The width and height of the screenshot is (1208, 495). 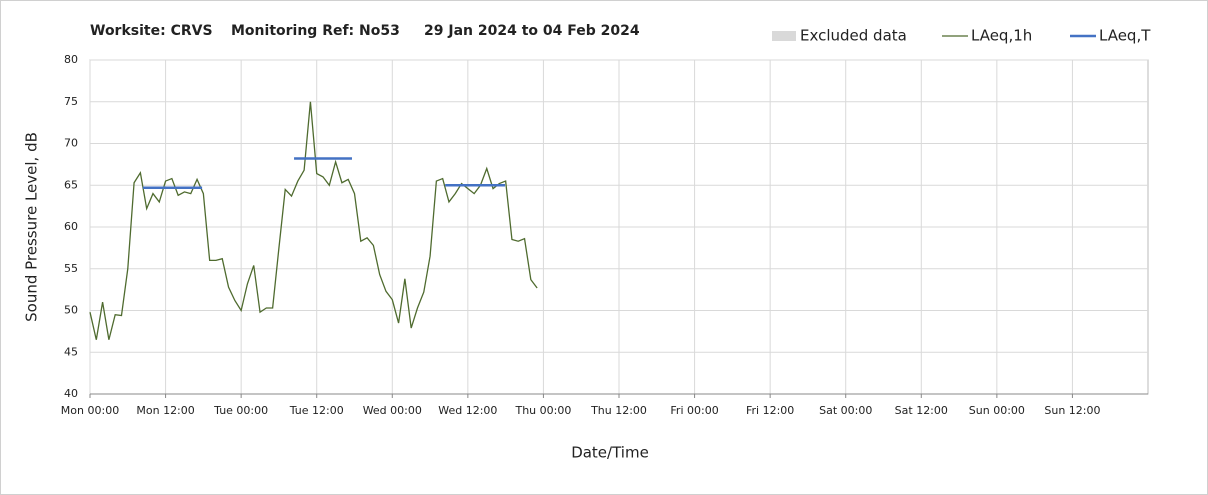 I want to click on y-tick-label: 40, so click(x=71, y=393).